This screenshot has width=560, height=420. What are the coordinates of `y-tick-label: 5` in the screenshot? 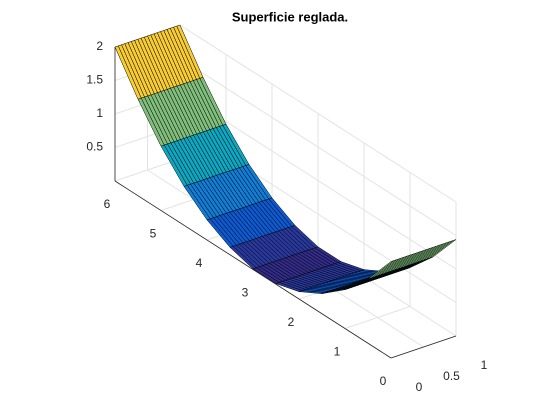 It's located at (153, 234).